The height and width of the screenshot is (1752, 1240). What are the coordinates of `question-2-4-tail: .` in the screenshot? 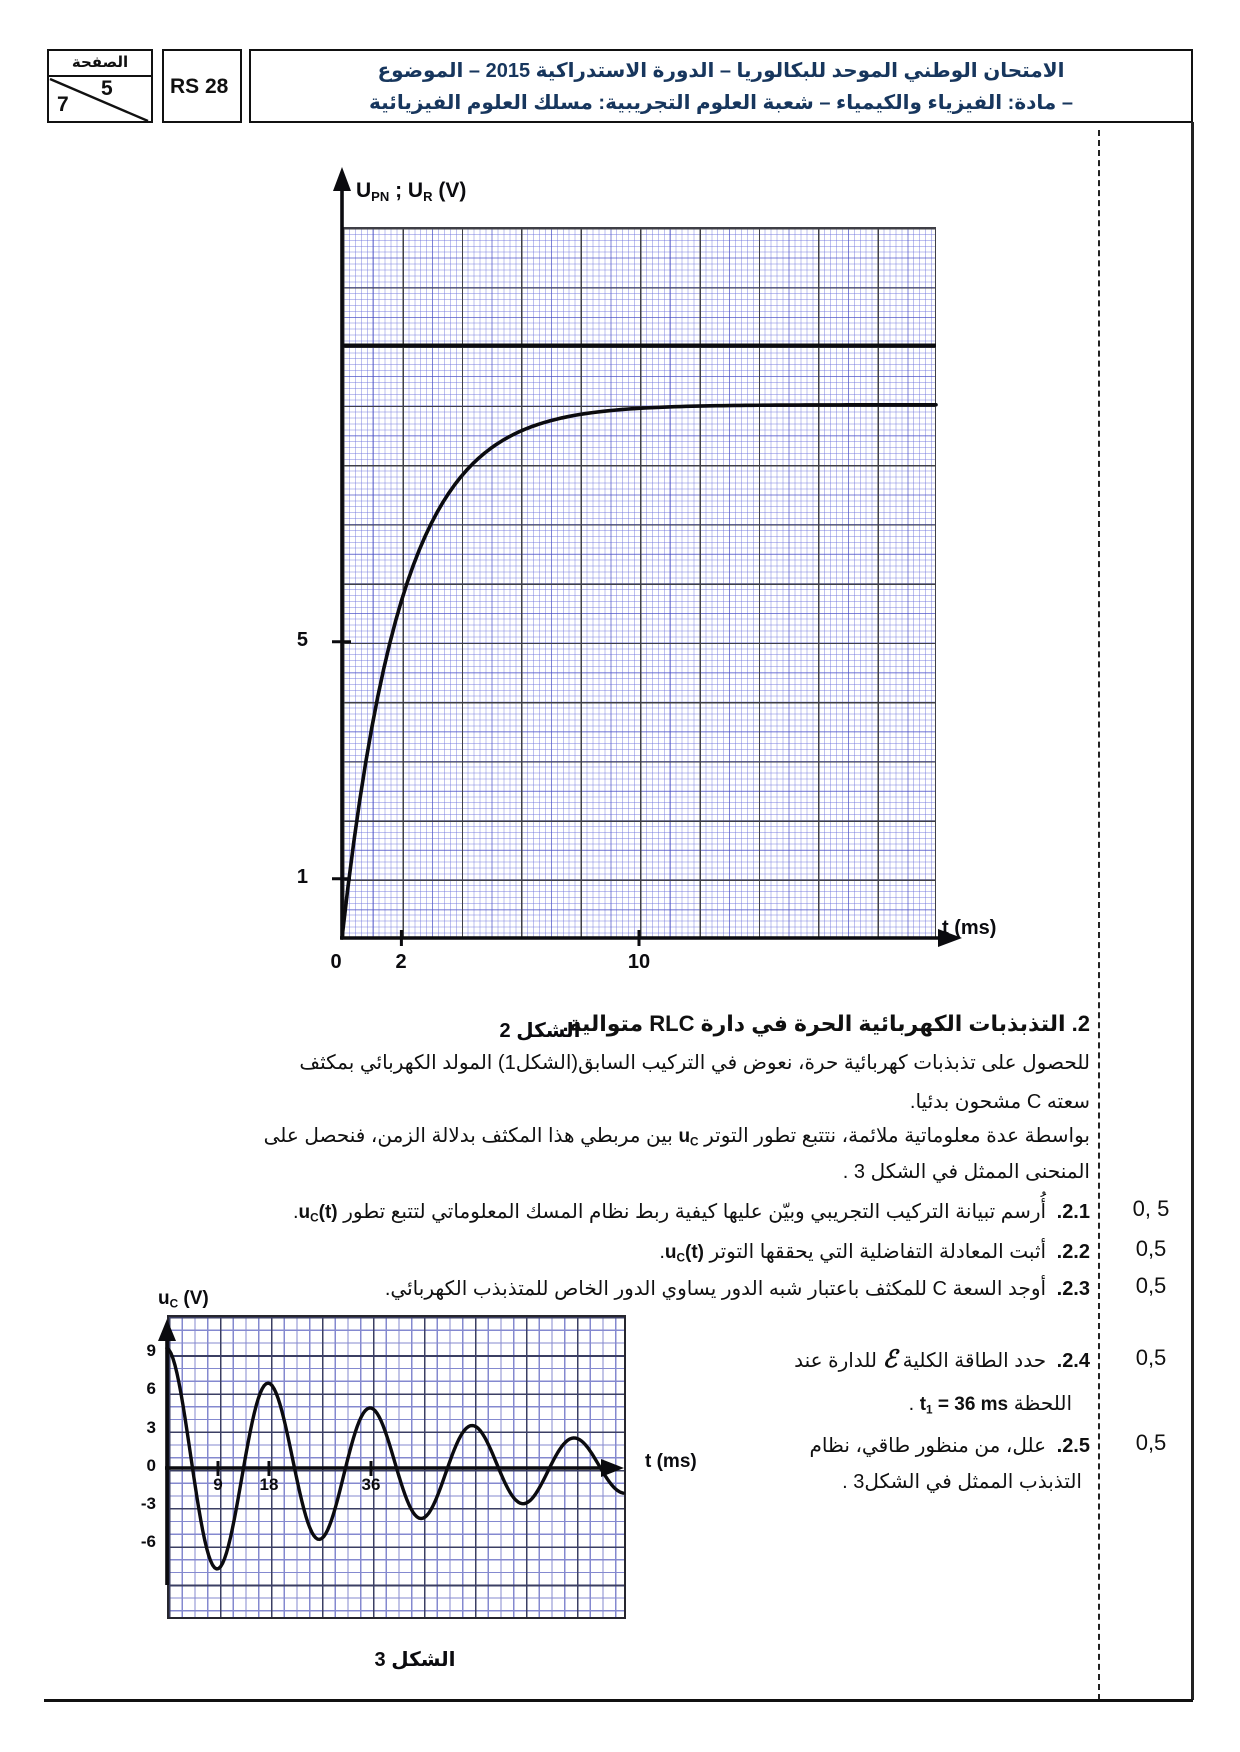 It's located at (914, 1404).